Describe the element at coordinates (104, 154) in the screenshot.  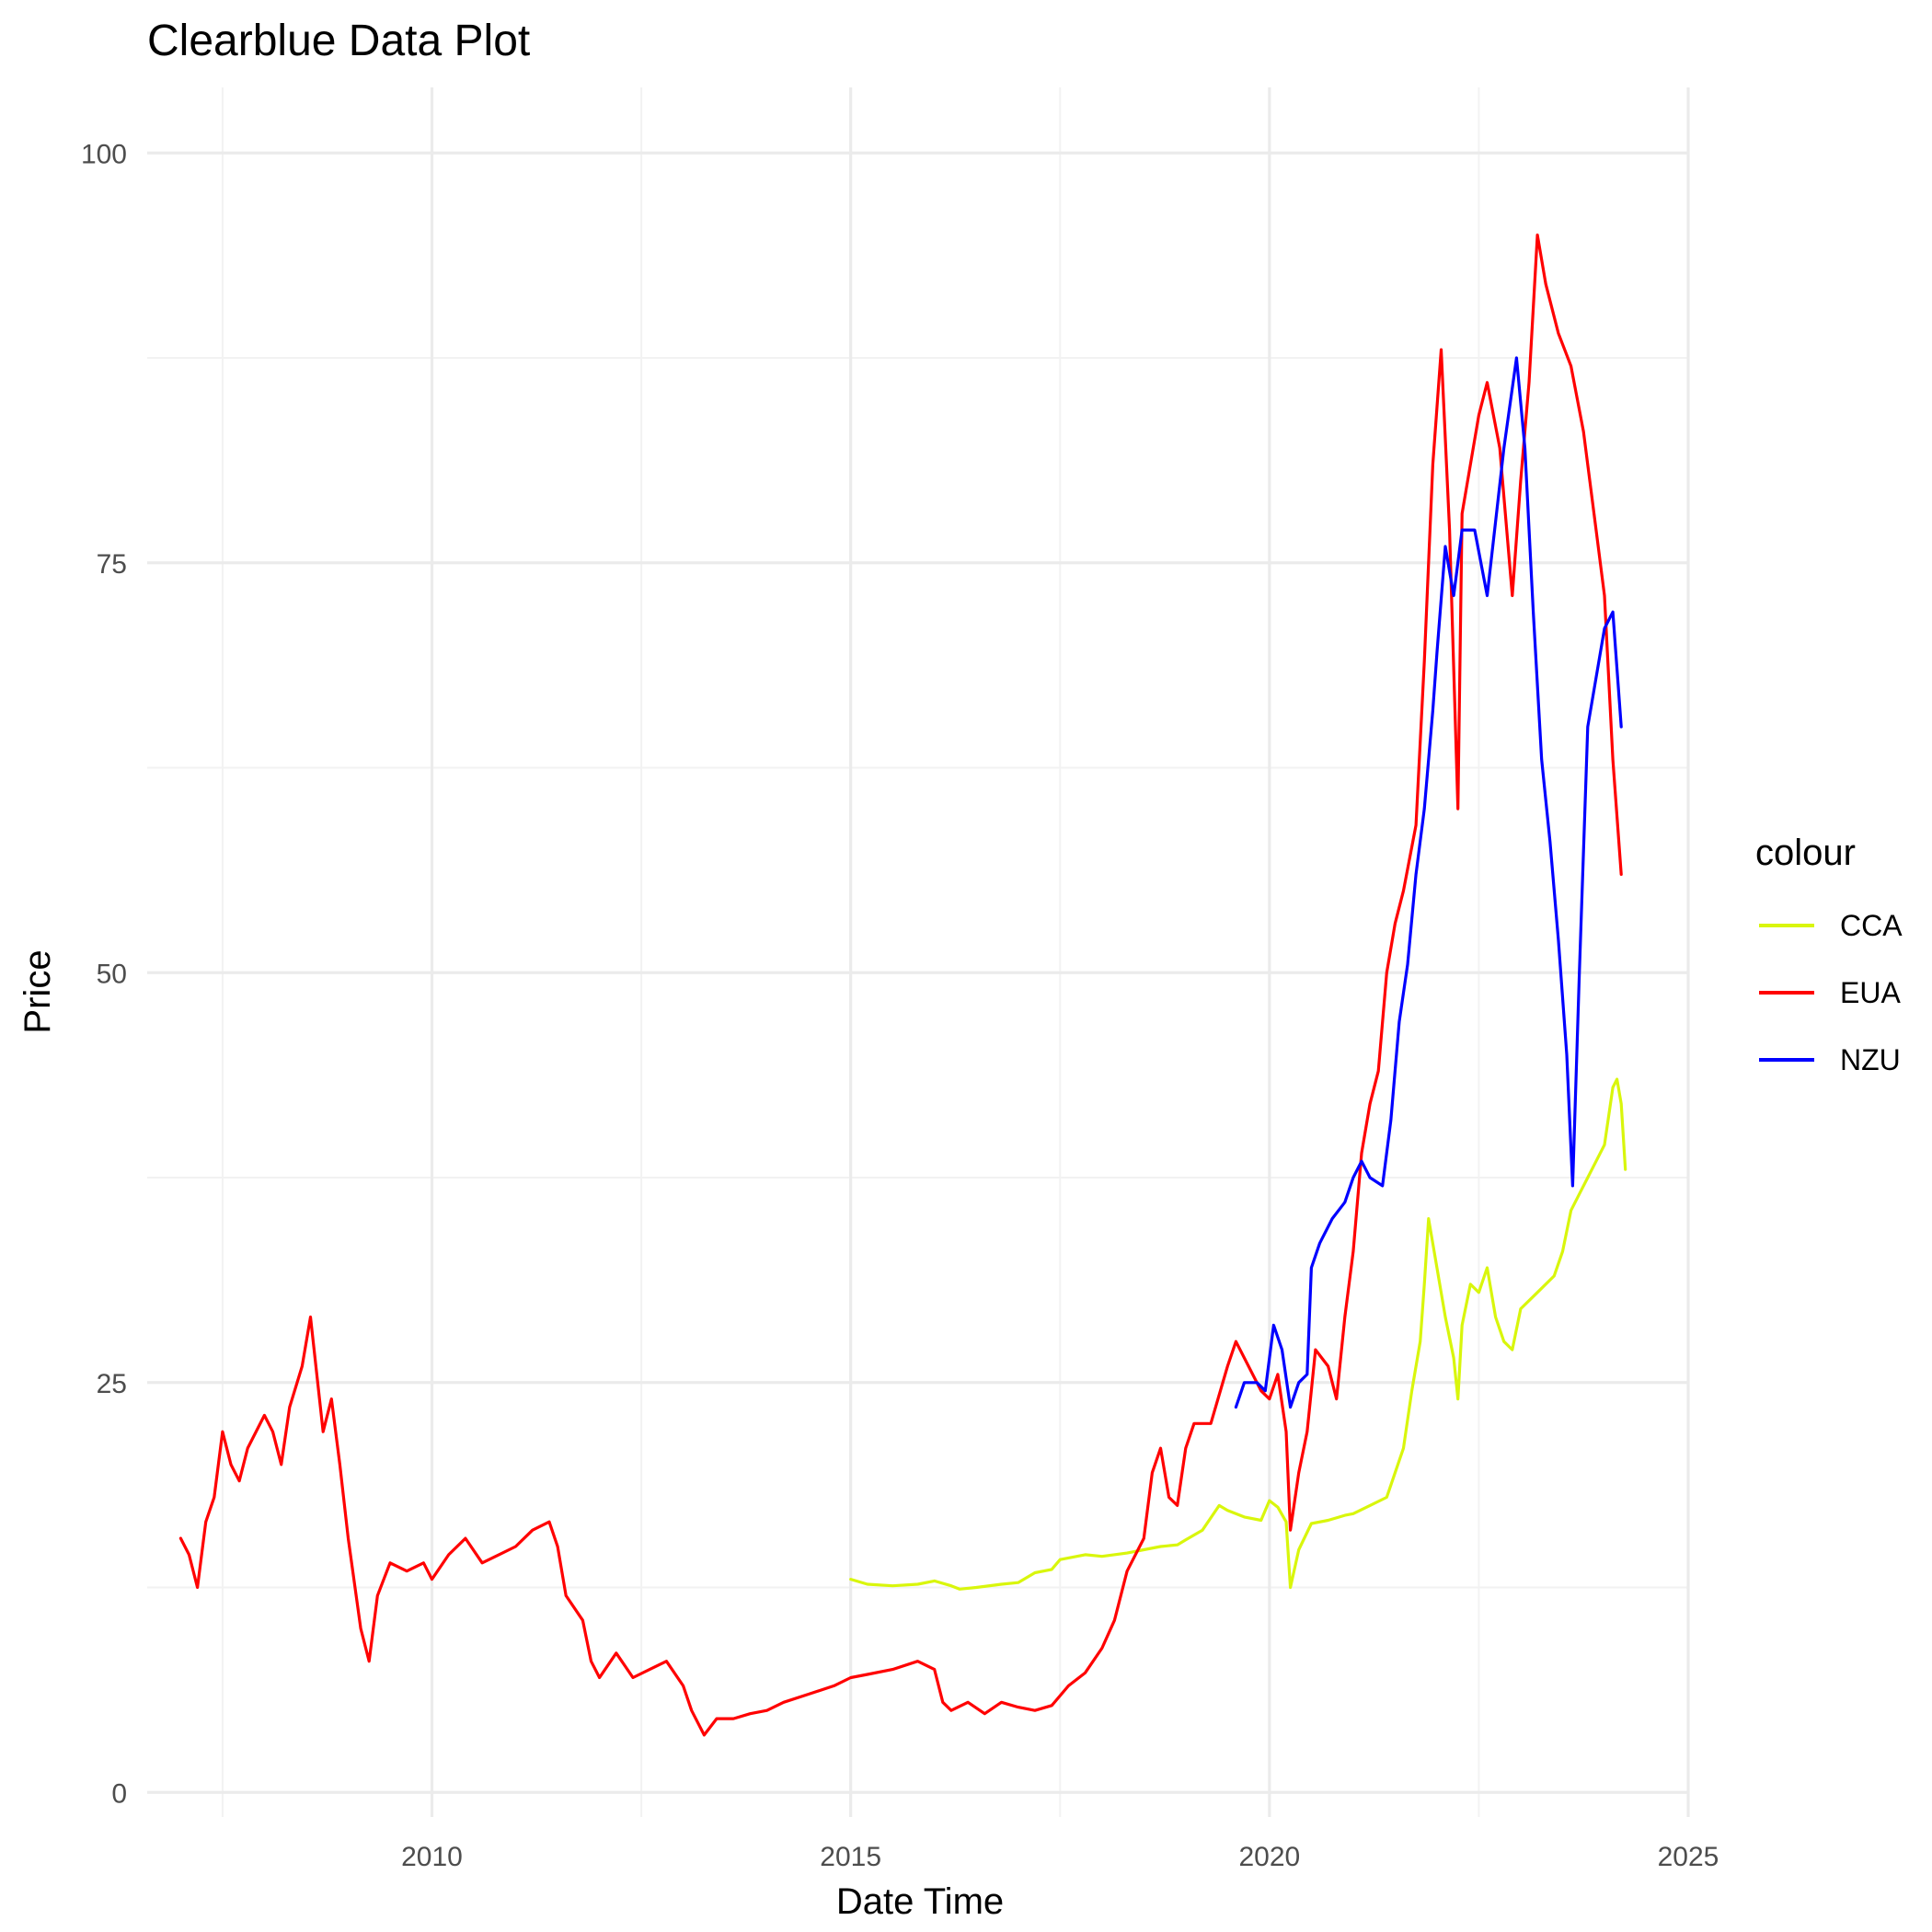
I see `y-tick-label: 100` at that location.